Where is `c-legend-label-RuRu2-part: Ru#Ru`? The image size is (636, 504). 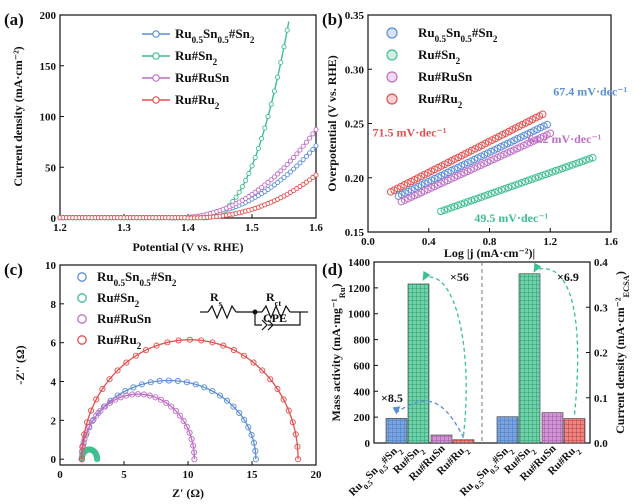
c-legend-label-RuRu2-part: Ru#Ru is located at coordinates (117, 339).